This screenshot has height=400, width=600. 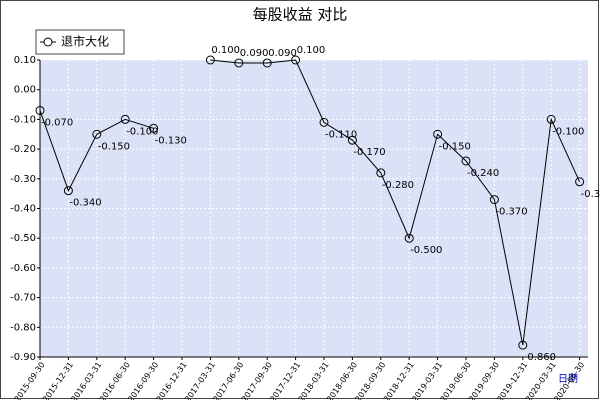 What do you see at coordinates (23, 179) in the screenshot?
I see `y-tick-label: -0.30` at bounding box center [23, 179].